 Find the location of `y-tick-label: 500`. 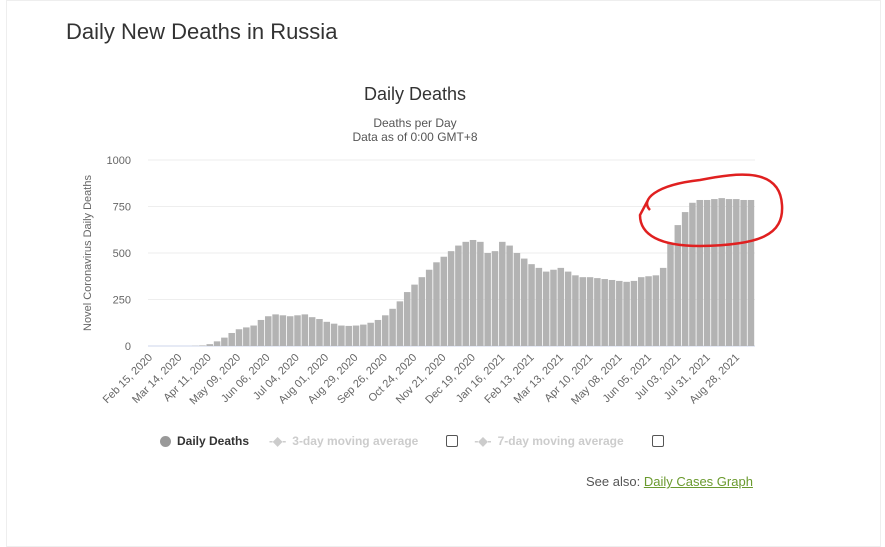

y-tick-label: 500 is located at coordinates (122, 254).